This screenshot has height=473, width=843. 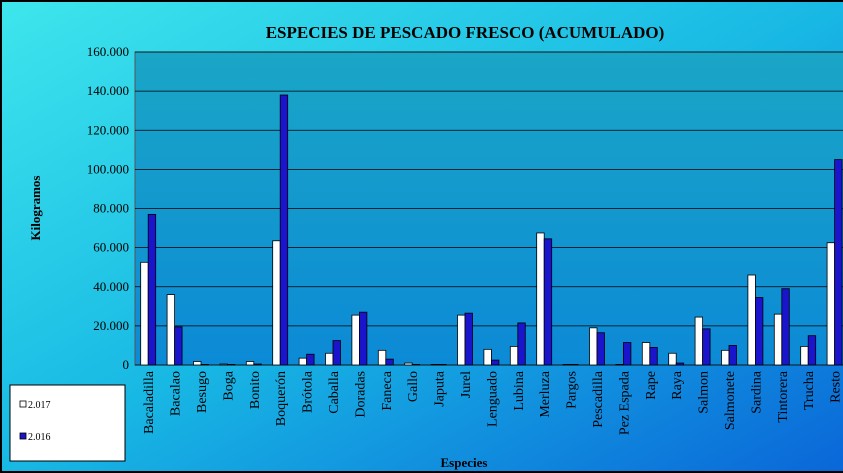 I want to click on x-tick-label: Trucha, so click(x=809, y=390).